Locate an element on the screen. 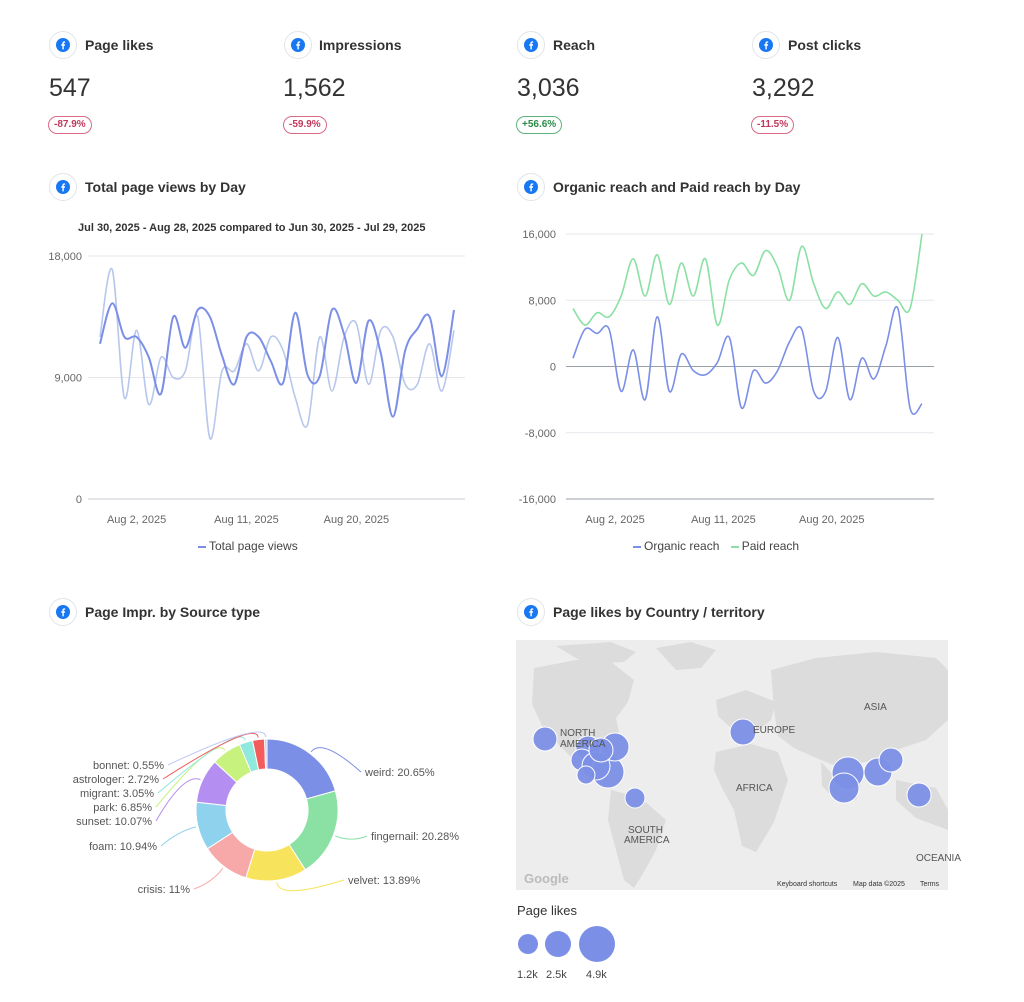 This screenshot has height=1002, width=1024. size-legend-label: 2.5k is located at coordinates (556, 975).